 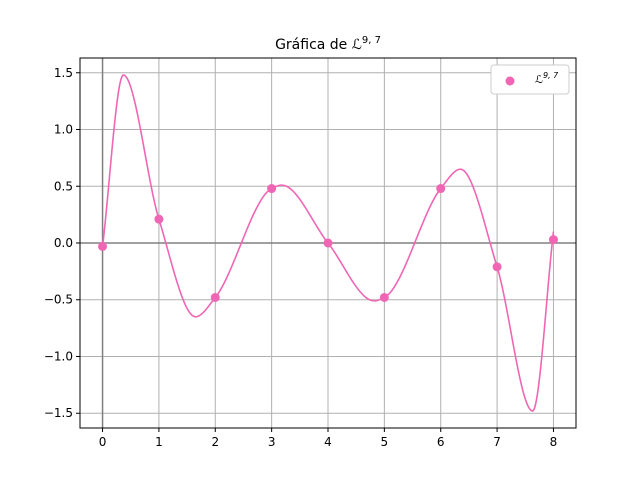 What do you see at coordinates (357, 45) in the screenshot?
I see `chart-title-symbol: ℒ` at bounding box center [357, 45].